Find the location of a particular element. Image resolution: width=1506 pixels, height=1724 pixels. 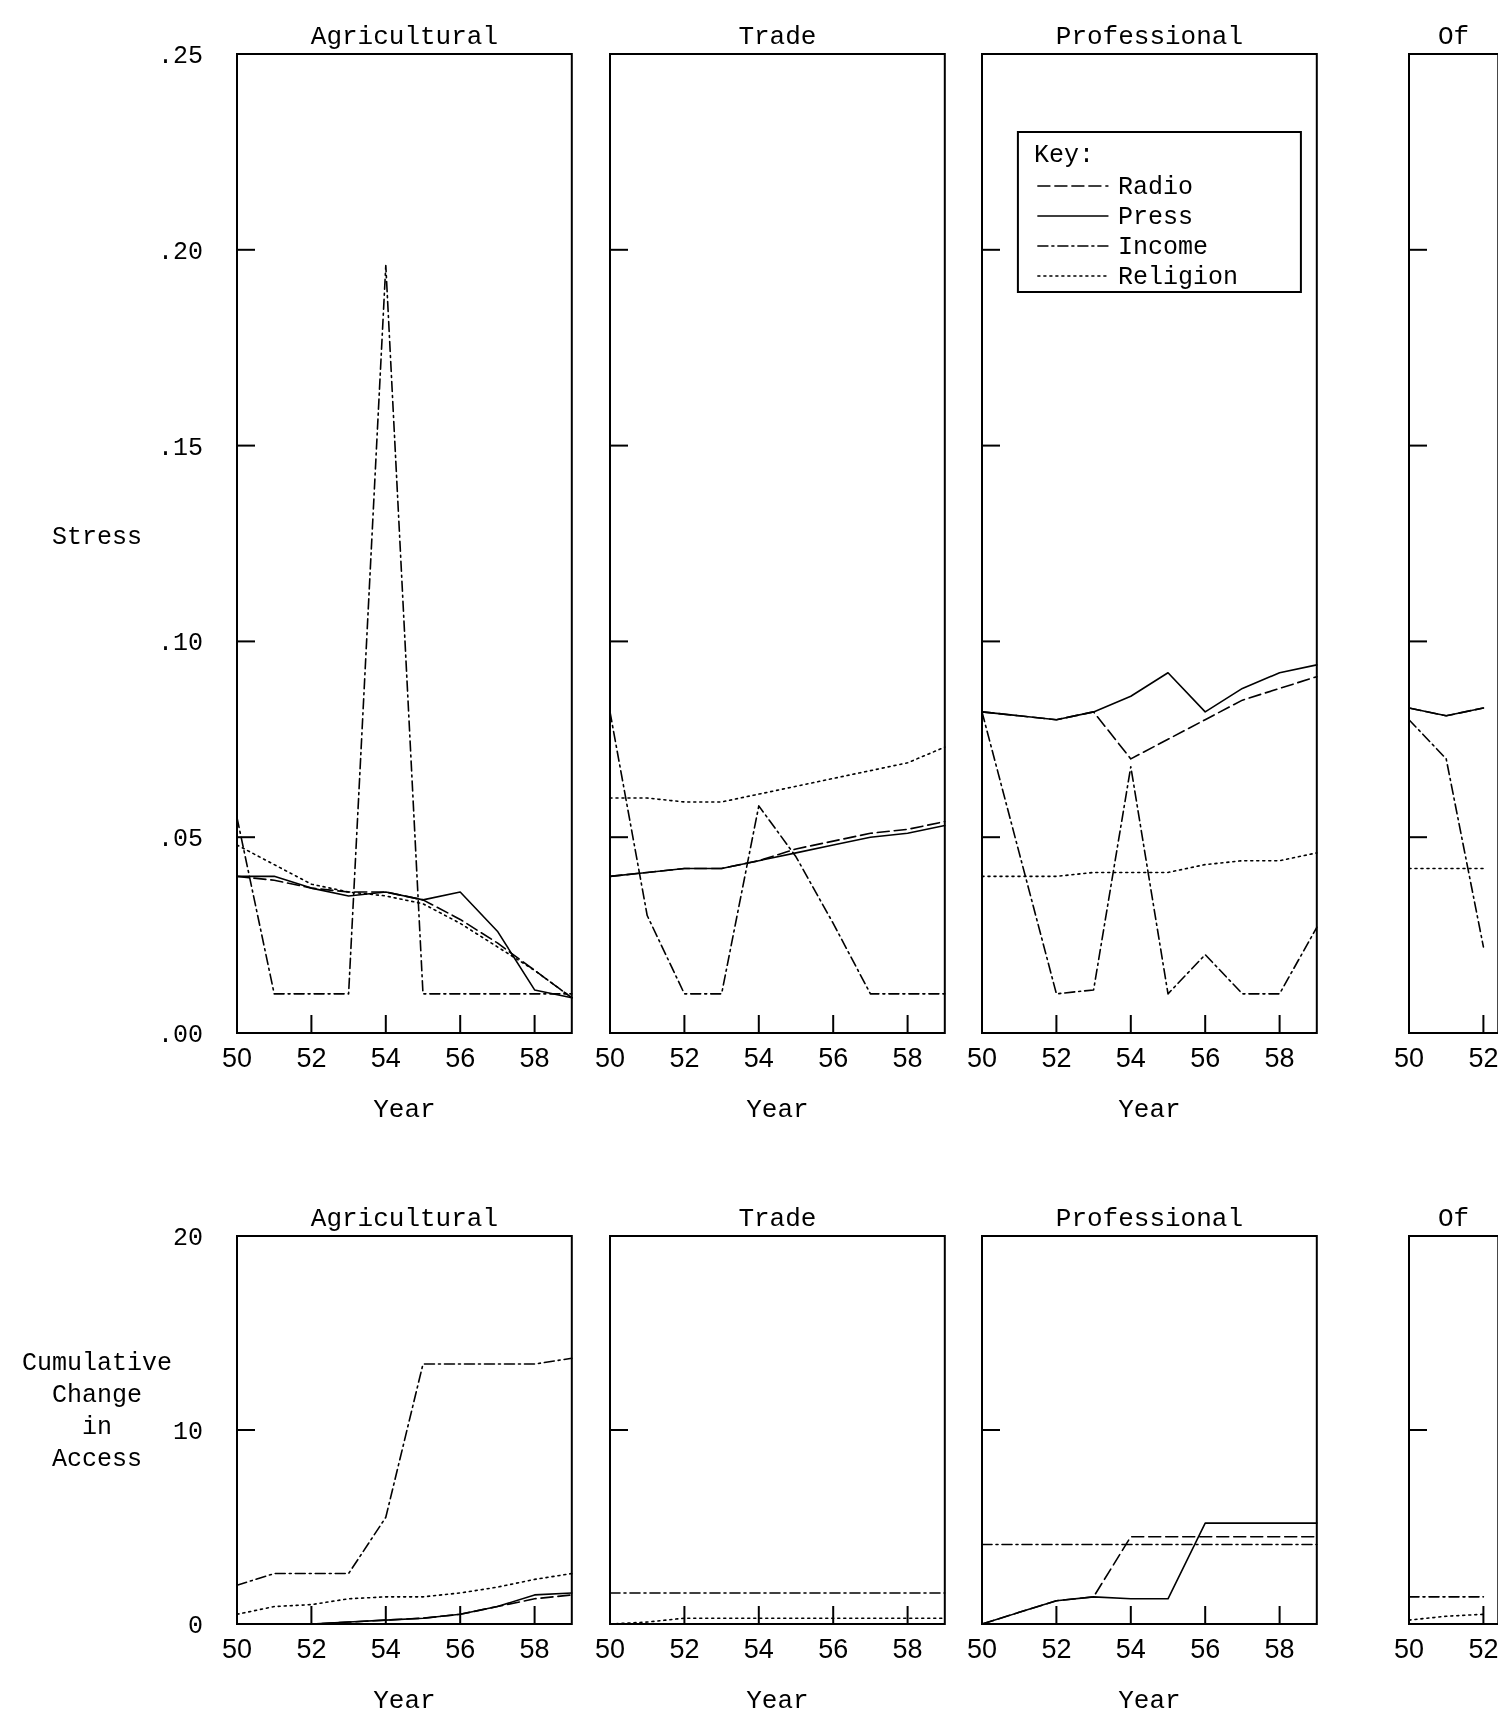

y-tick-label: 20 is located at coordinates (187, 1238).